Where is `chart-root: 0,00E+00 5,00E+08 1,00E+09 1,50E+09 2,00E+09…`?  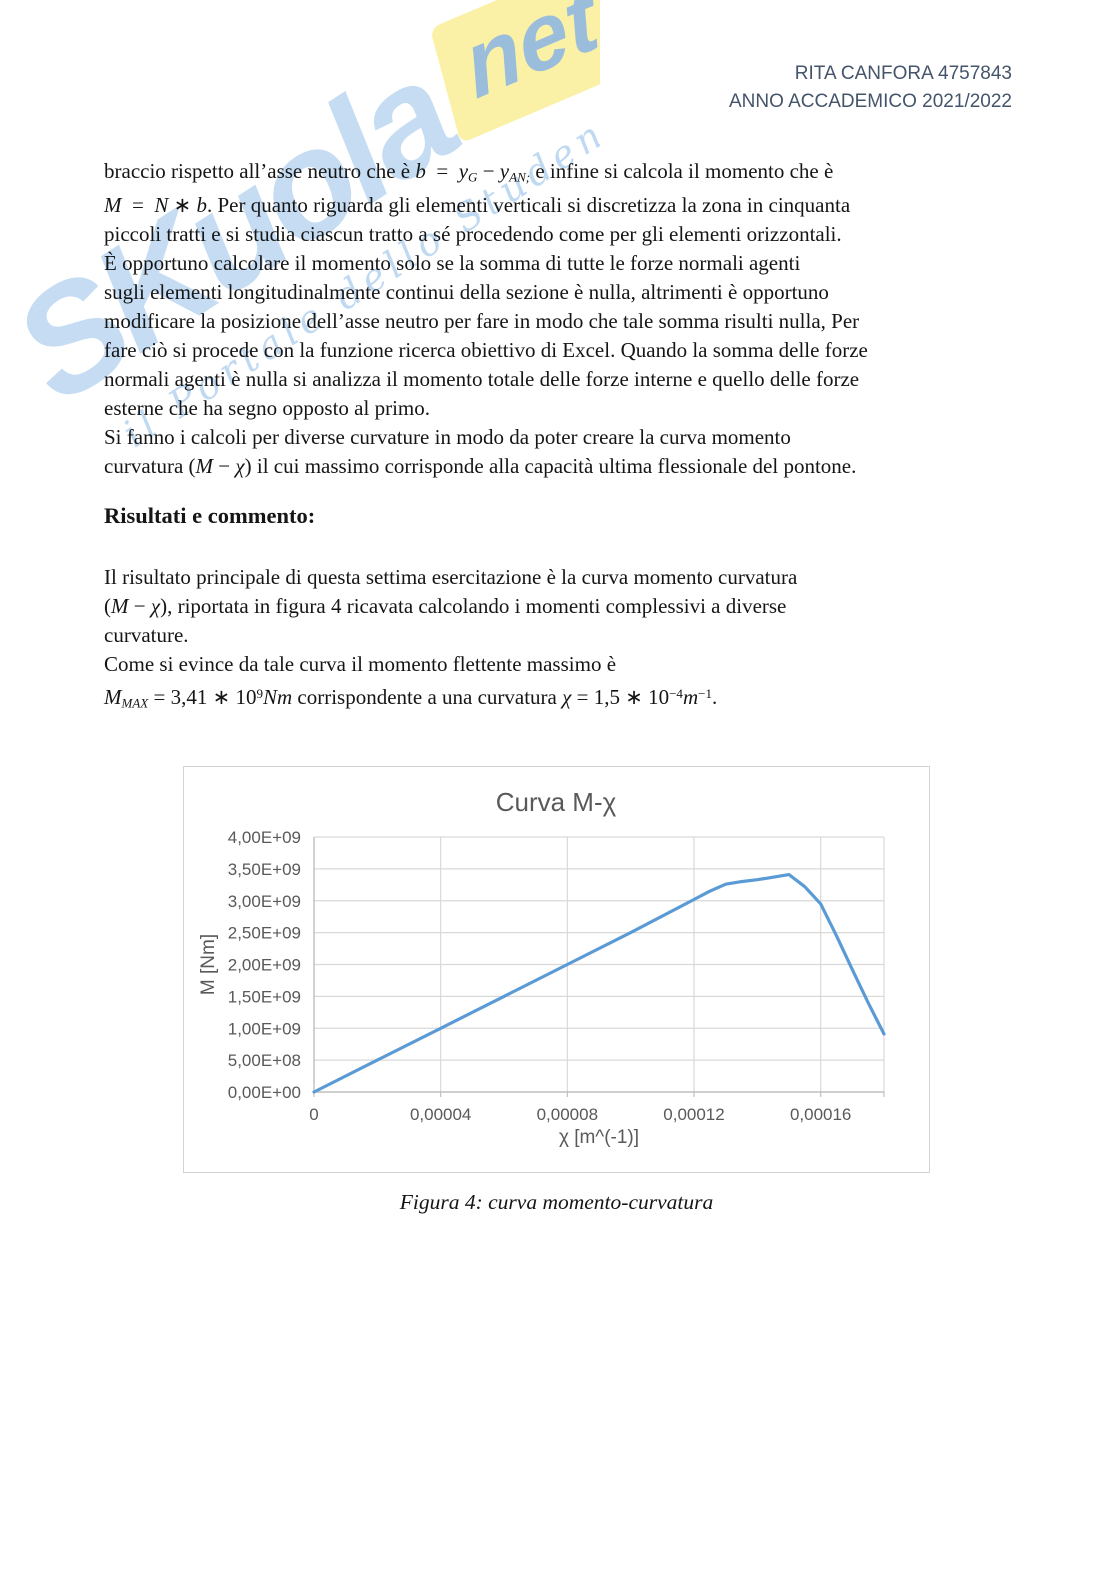 chart-root: 0,00E+00 5,00E+08 1,00E+09 1,50E+09 2,00E+09… is located at coordinates (542, 967).